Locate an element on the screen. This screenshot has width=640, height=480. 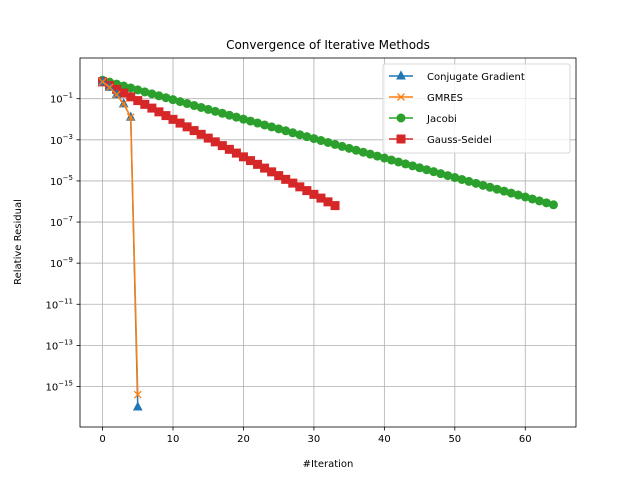
x-tick-label: 0 is located at coordinates (102, 439).